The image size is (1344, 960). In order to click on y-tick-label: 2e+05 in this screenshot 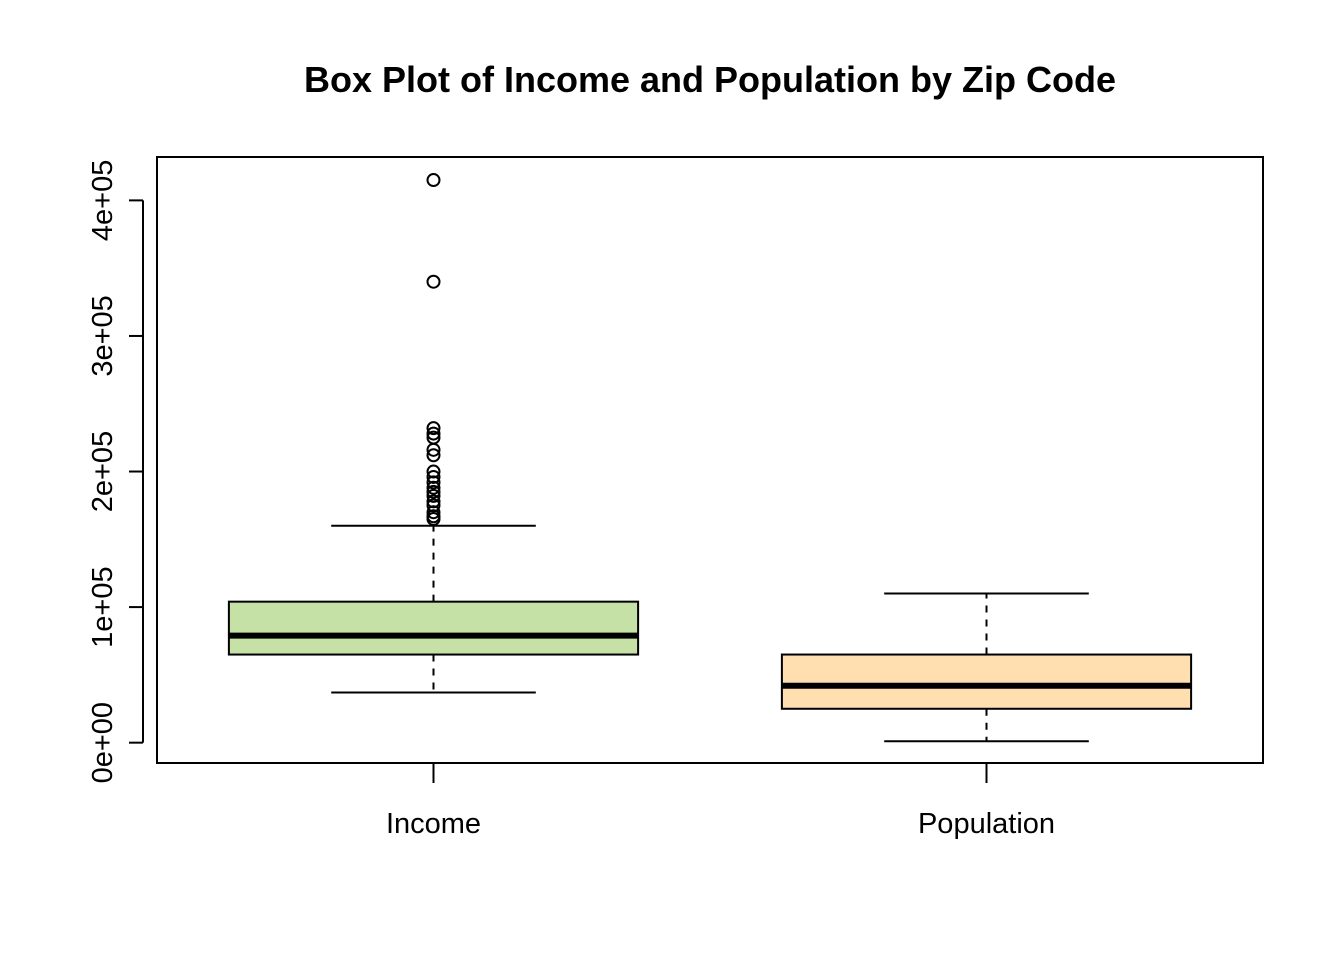, I will do `click(103, 471)`.